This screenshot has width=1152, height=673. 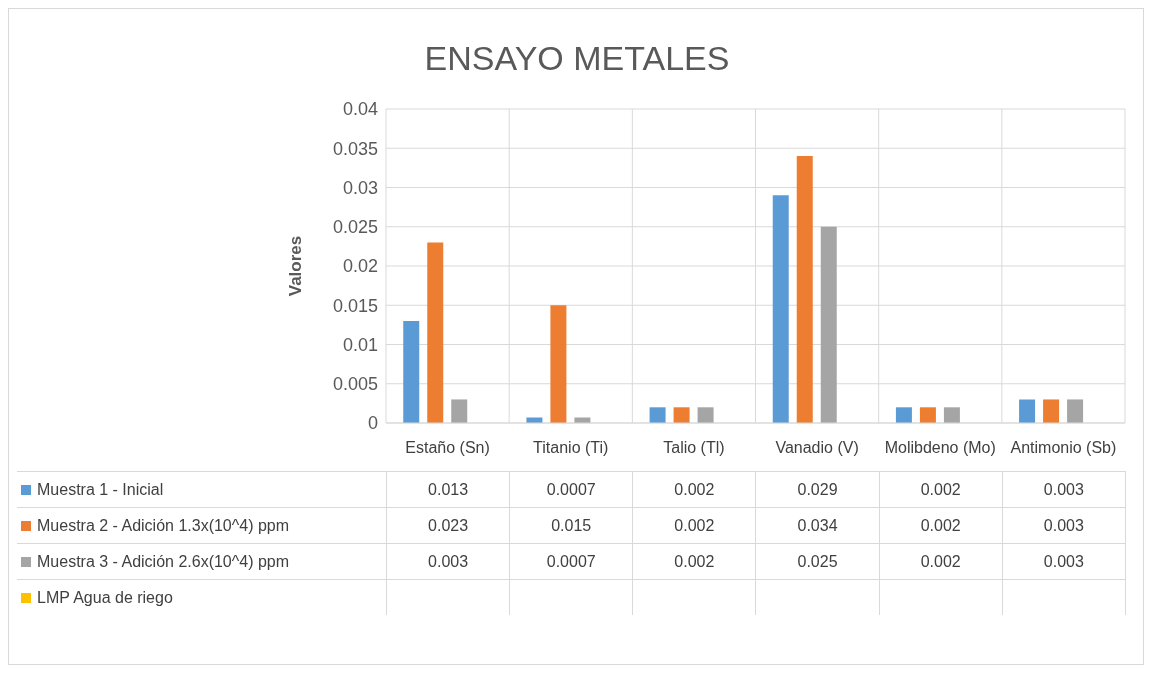 What do you see at coordinates (449, 489) in the screenshot?
I see `data-label: 0.013` at bounding box center [449, 489].